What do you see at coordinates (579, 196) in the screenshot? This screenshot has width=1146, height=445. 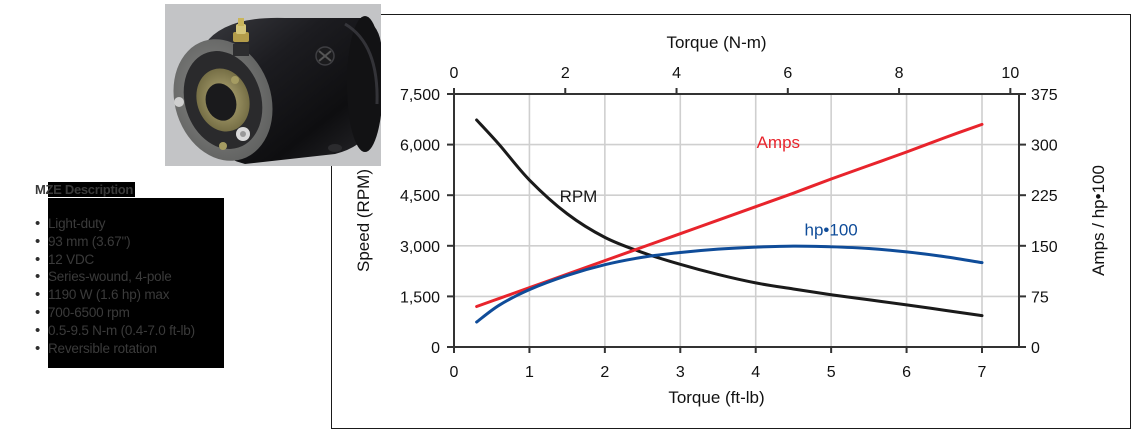 I see `series-label: RPM` at bounding box center [579, 196].